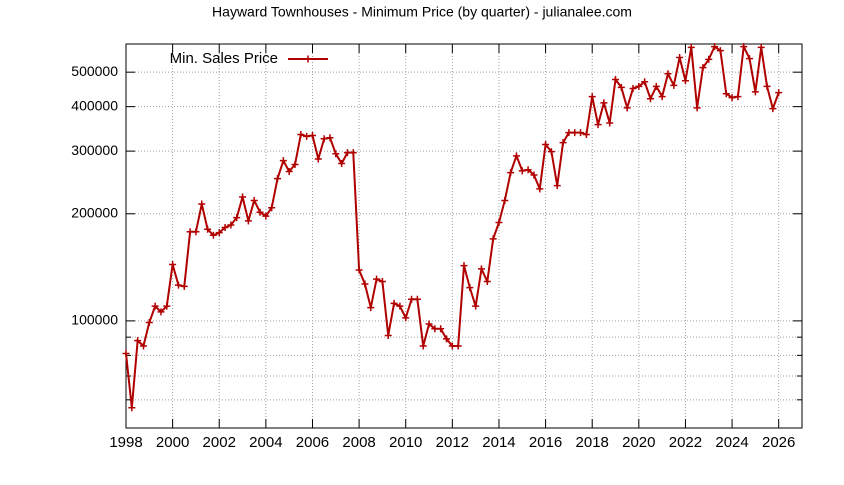  Describe the element at coordinates (358, 442) in the screenshot. I see `x-tick-label: 2008` at that location.